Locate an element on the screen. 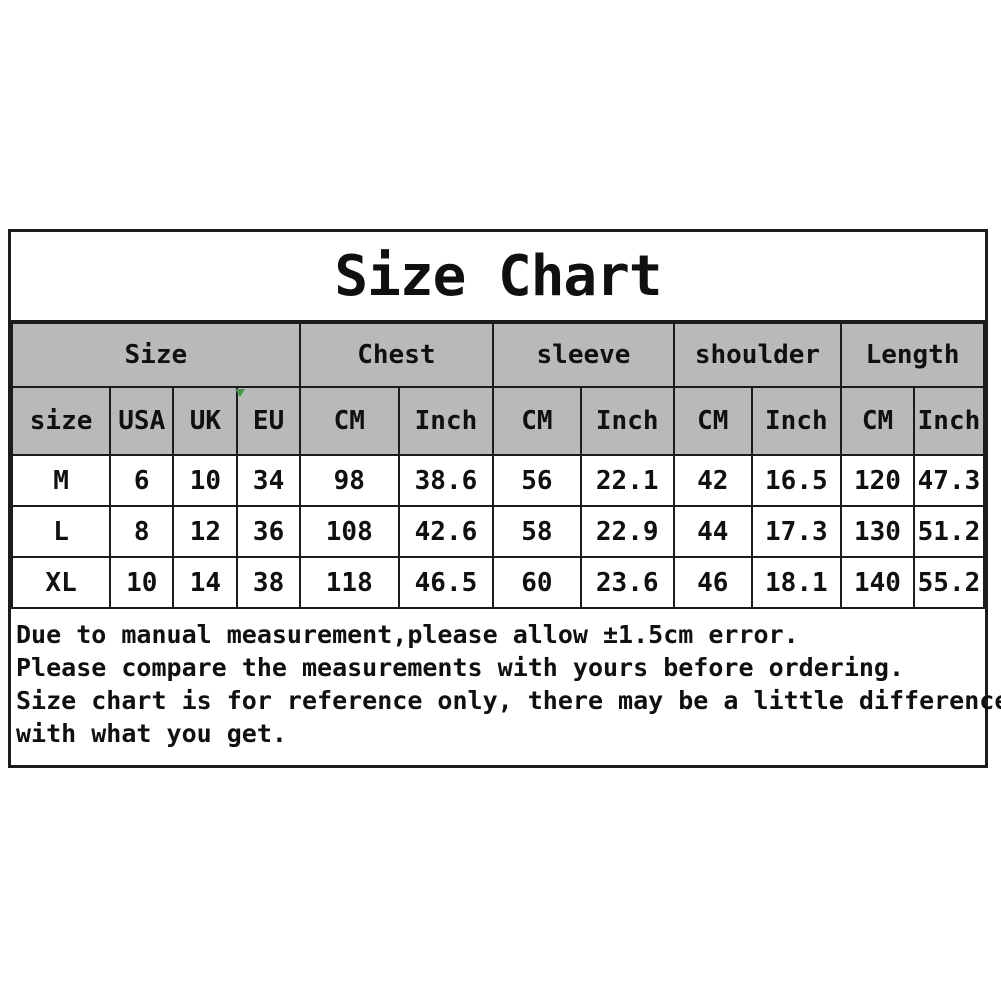 The width and height of the screenshot is (1001, 1001). data-cell: 98 is located at coordinates (349, 480).